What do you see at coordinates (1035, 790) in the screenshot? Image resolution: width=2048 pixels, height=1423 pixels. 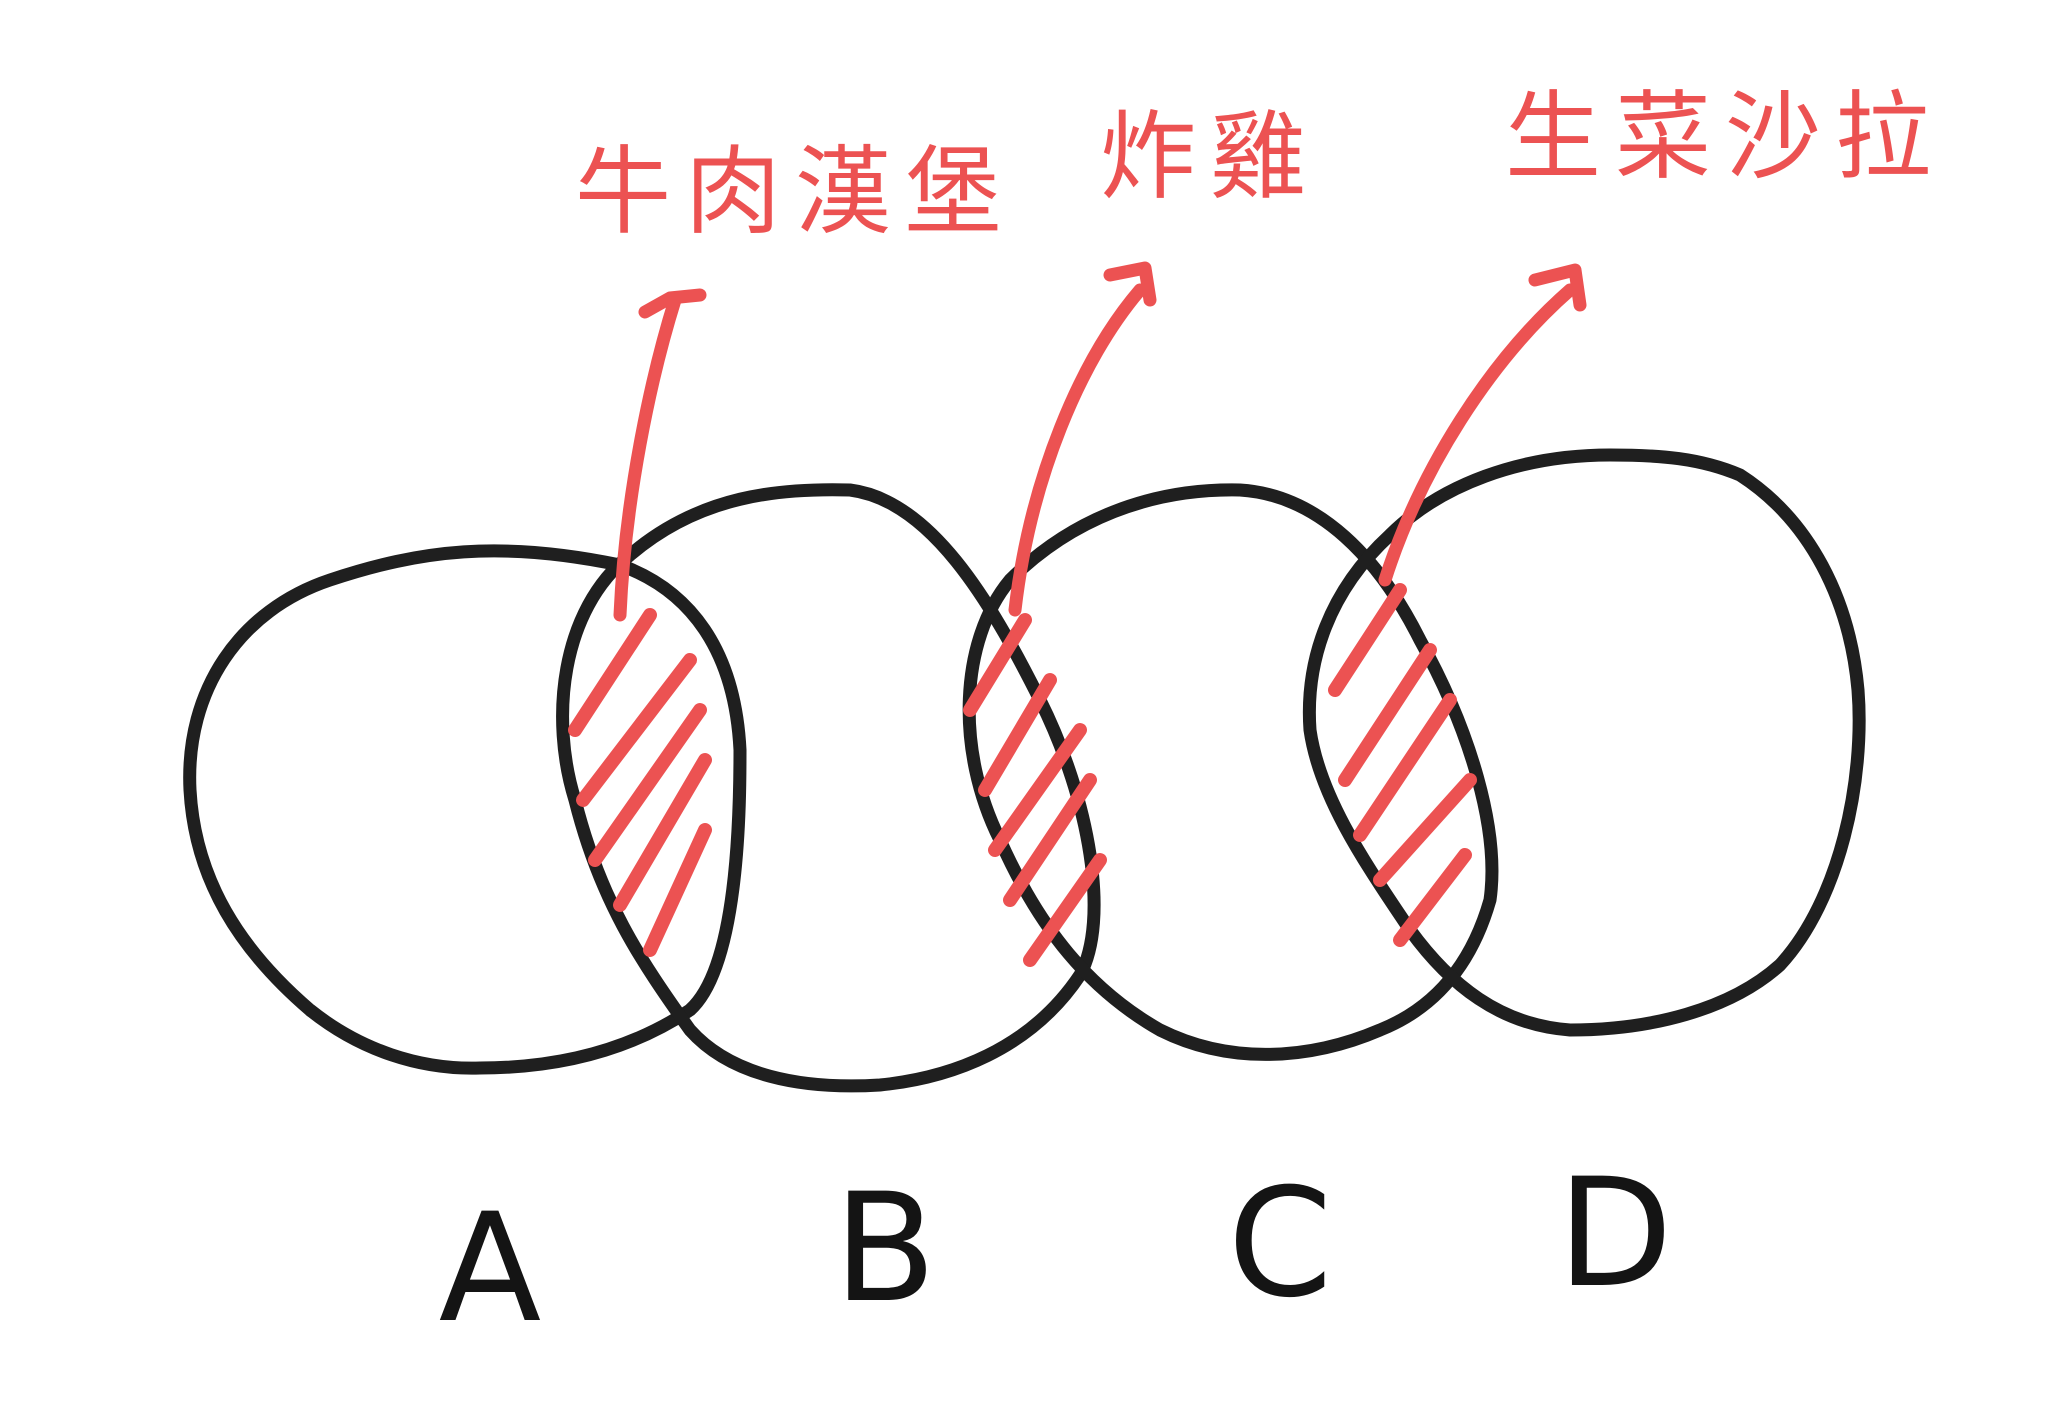 I see `hatch-bc` at bounding box center [1035, 790].